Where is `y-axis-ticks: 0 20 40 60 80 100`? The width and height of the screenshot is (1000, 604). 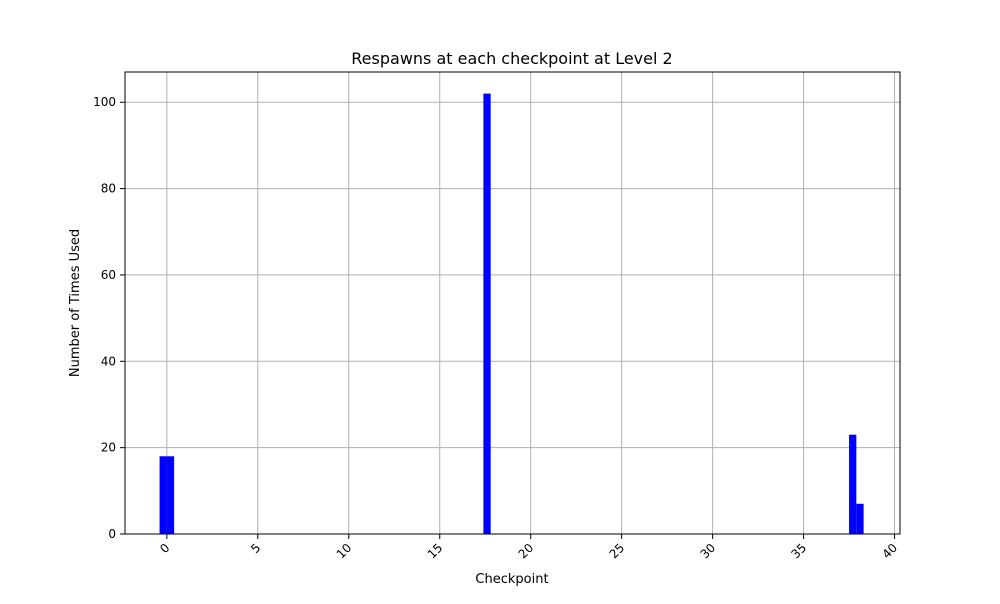
y-axis-ticks: 0 20 40 60 80 100 is located at coordinates (109, 318).